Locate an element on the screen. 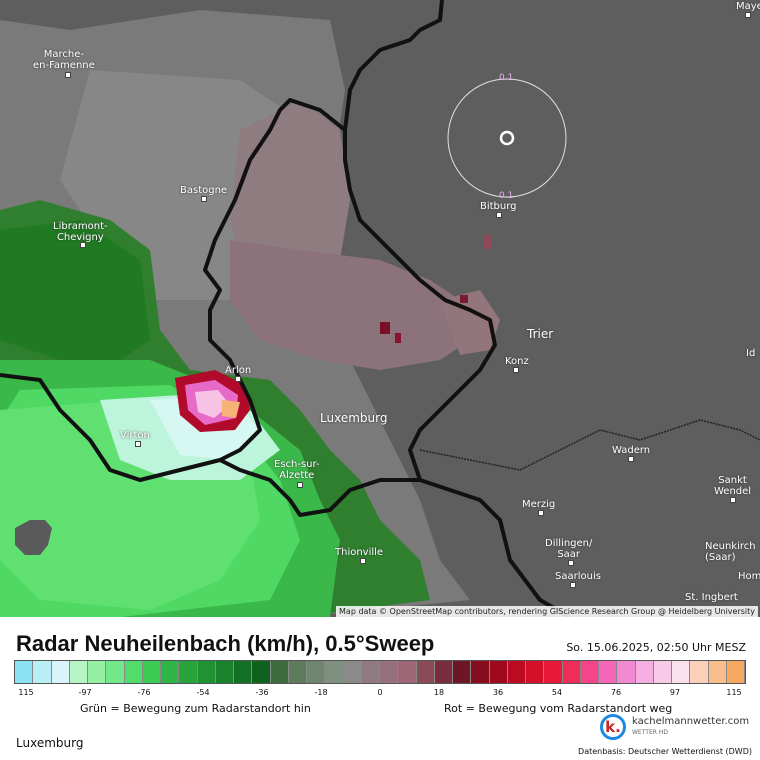 This screenshot has width=760, height=760. color-scale-tick-label: -54 is located at coordinates (203, 692).